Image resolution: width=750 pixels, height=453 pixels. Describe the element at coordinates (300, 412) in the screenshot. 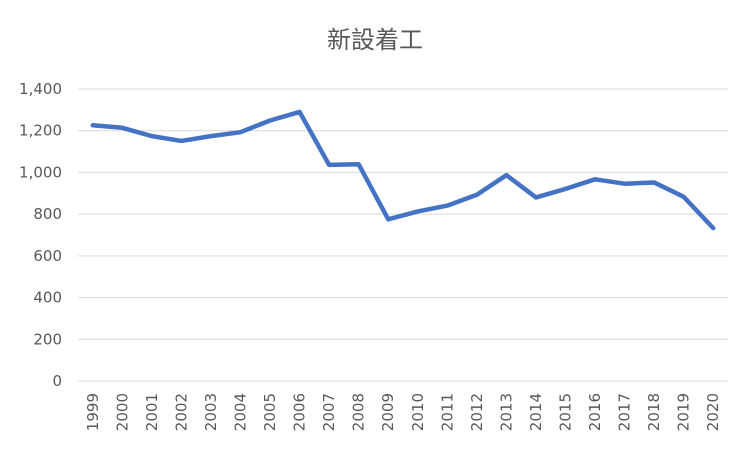

I see `x-tick-label: 2006` at that location.